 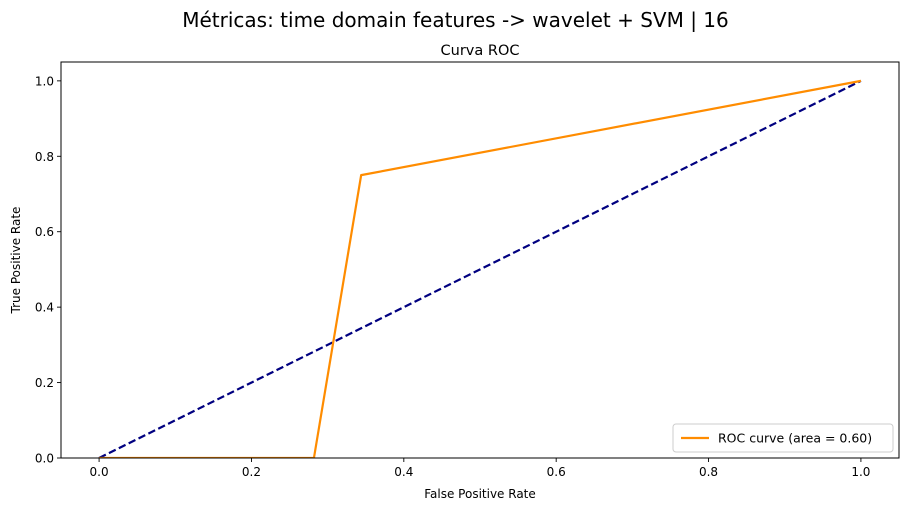 I want to click on y-tick-label: 0.2, so click(x=44, y=383).